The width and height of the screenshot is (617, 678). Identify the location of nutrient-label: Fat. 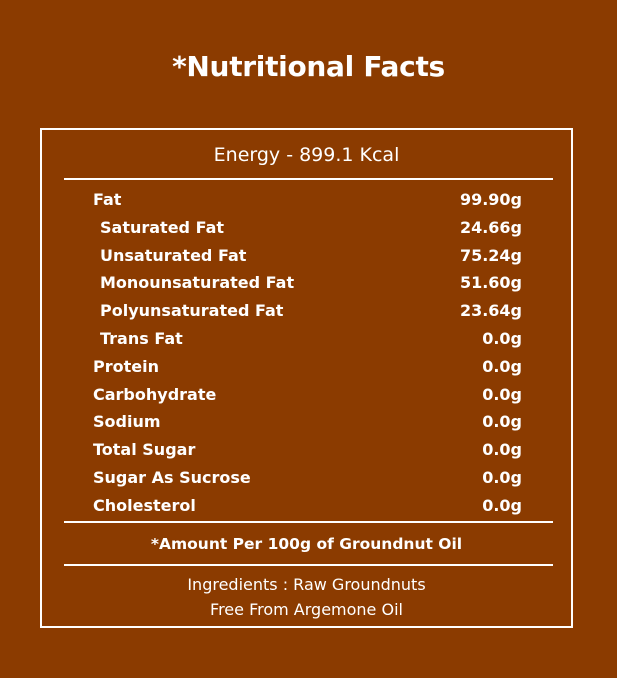
(107, 199).